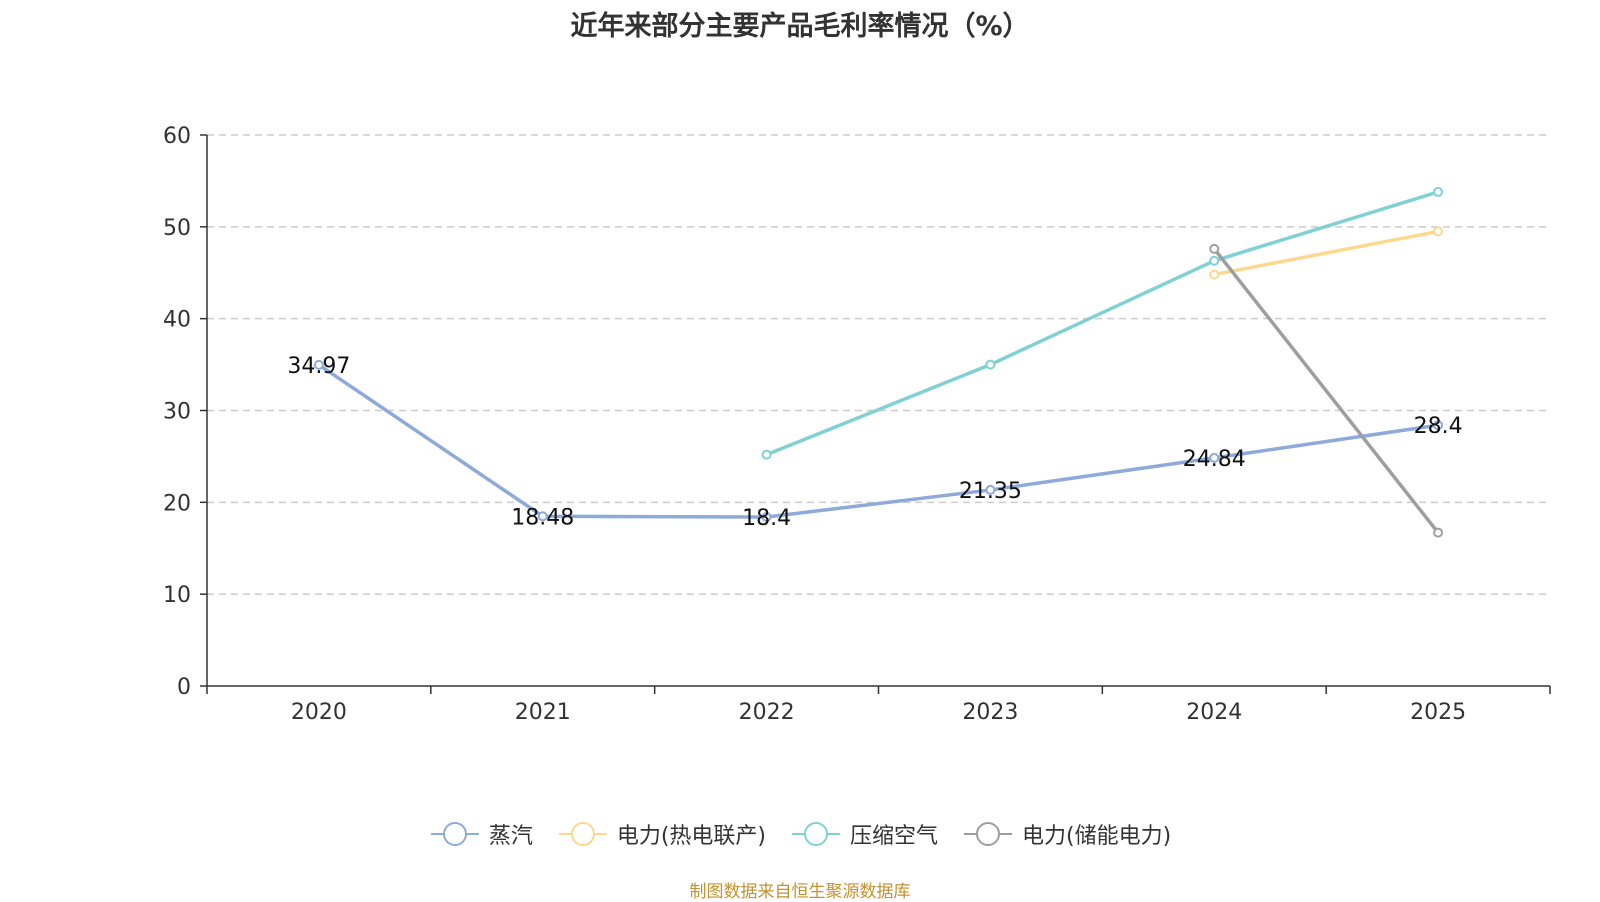  Describe the element at coordinates (990, 712) in the screenshot. I see `x-tick-label: 2023` at that location.